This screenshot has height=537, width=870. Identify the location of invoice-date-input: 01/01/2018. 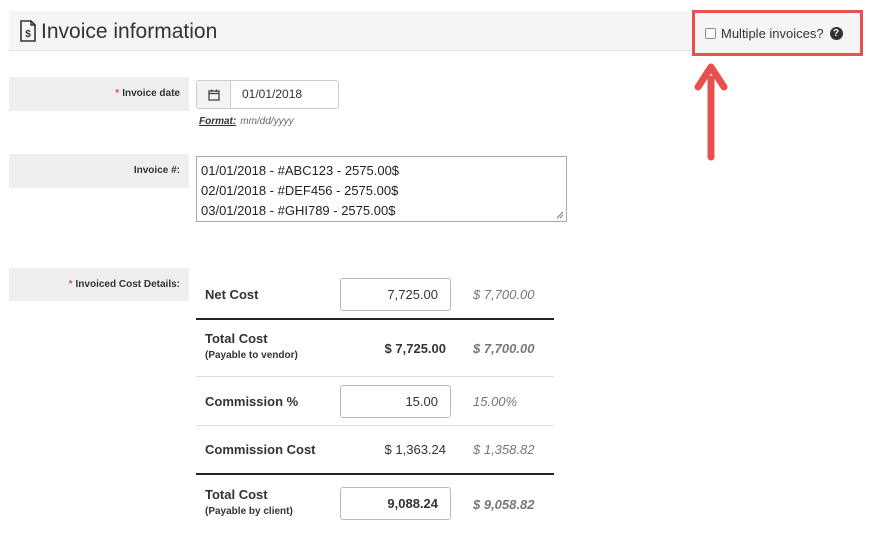
(267, 94).